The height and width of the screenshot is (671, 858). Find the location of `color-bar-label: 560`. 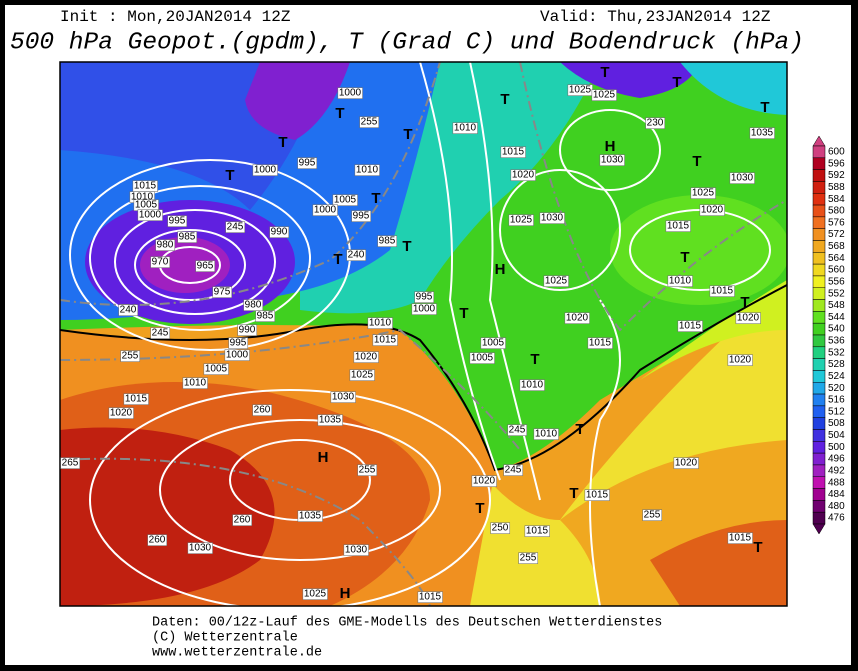

color-bar-label: 560 is located at coordinates (836, 270).